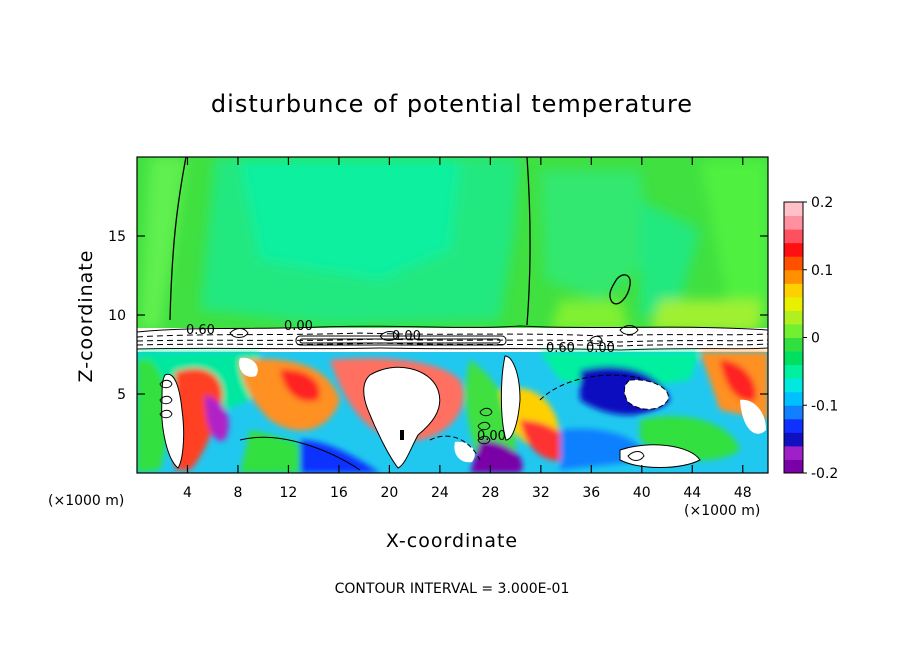  I want to click on lower-contours, so click(430, 413).